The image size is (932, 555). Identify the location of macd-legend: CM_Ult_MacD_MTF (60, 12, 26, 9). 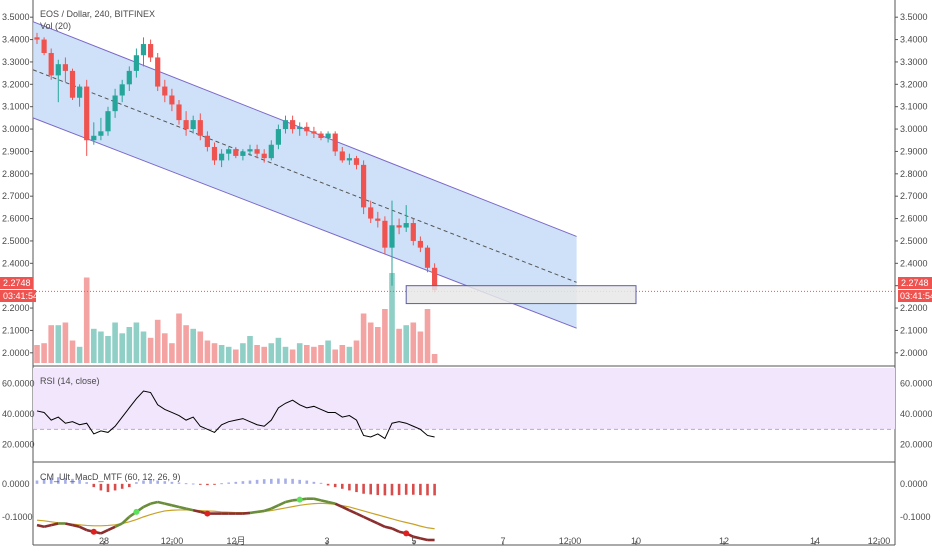
(110, 477).